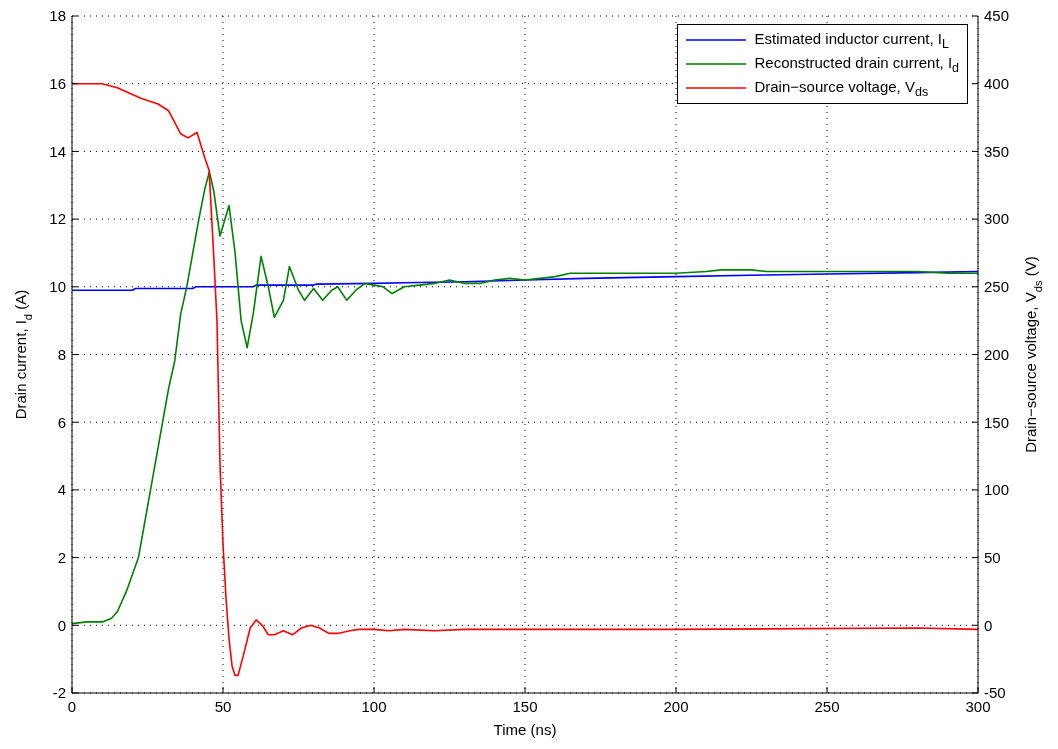 The image size is (1058, 749). Describe the element at coordinates (57, 16) in the screenshot. I see `y-tick-label: 18` at that location.